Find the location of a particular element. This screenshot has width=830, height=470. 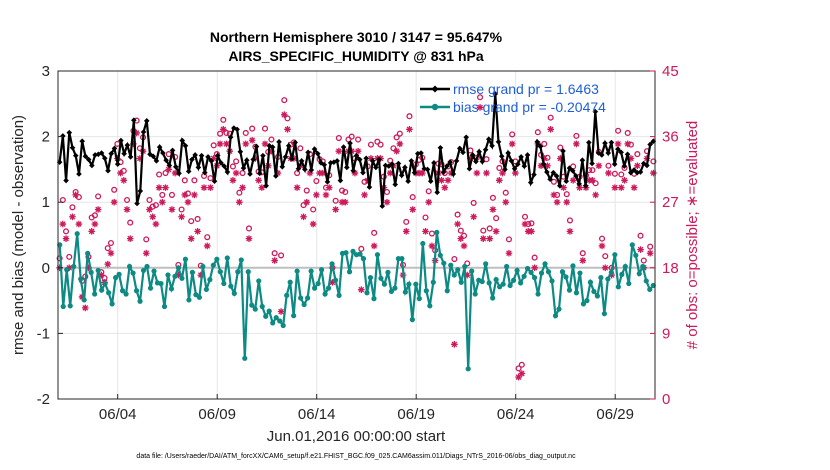

y-tick-label: 1 is located at coordinates (46, 202).